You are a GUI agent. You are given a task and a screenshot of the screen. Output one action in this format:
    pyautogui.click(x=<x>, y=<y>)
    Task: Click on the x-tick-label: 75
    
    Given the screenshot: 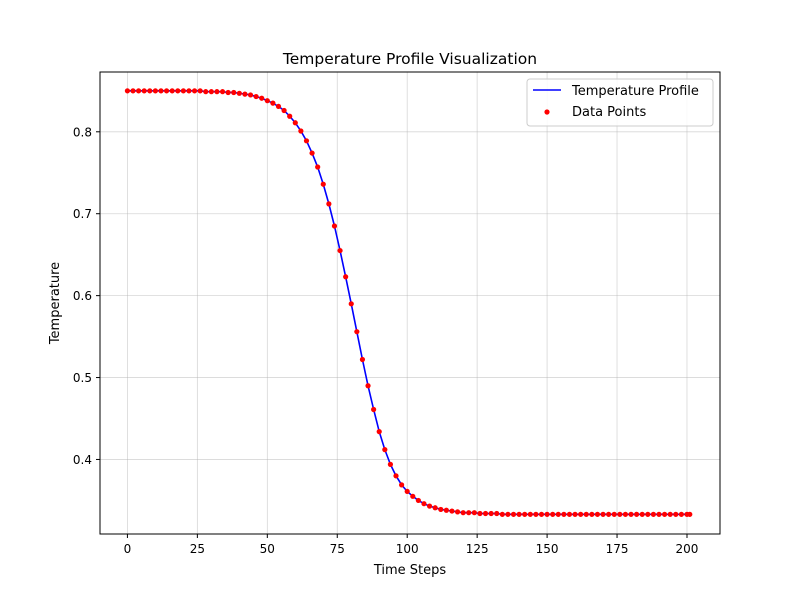 What is the action you would take?
    pyautogui.click(x=337, y=549)
    